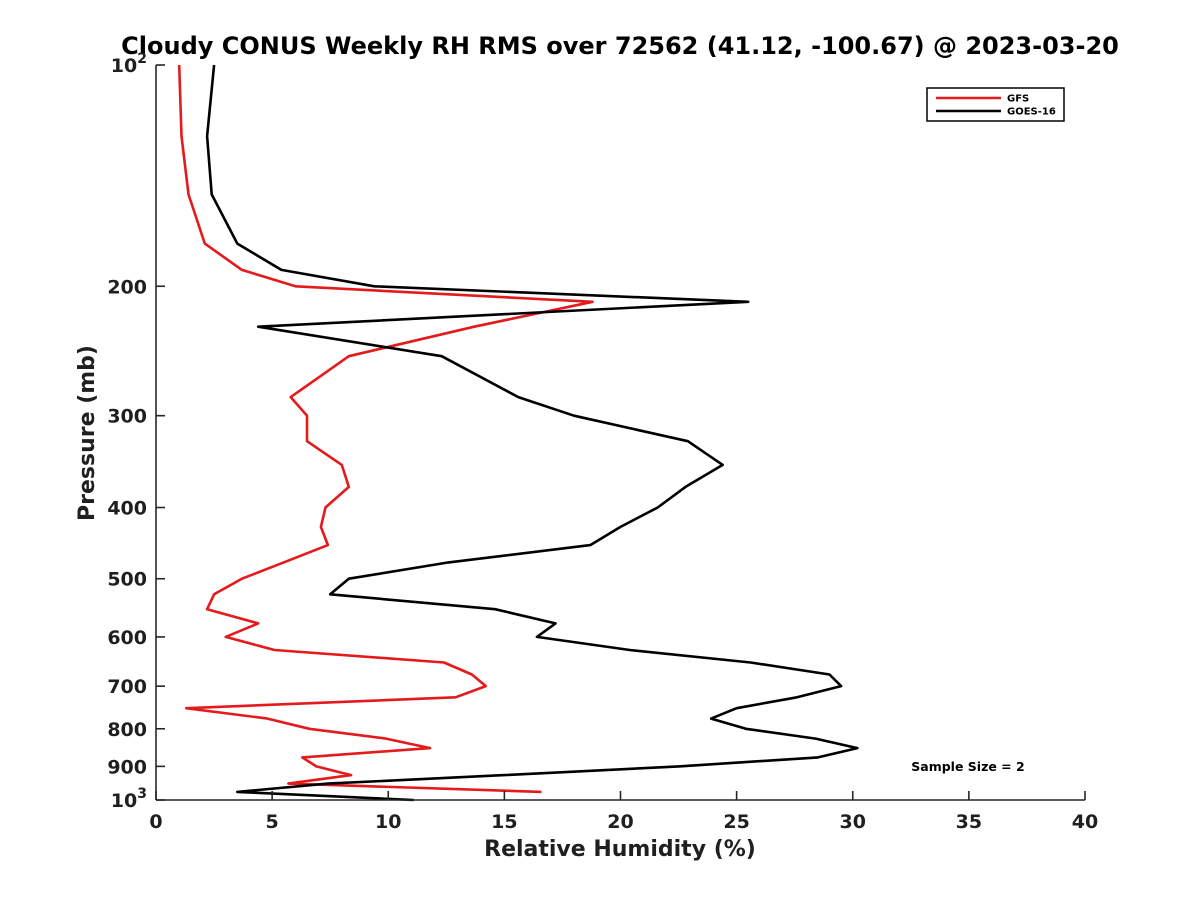  I want to click on x-tick-label: 0, so click(155, 822).